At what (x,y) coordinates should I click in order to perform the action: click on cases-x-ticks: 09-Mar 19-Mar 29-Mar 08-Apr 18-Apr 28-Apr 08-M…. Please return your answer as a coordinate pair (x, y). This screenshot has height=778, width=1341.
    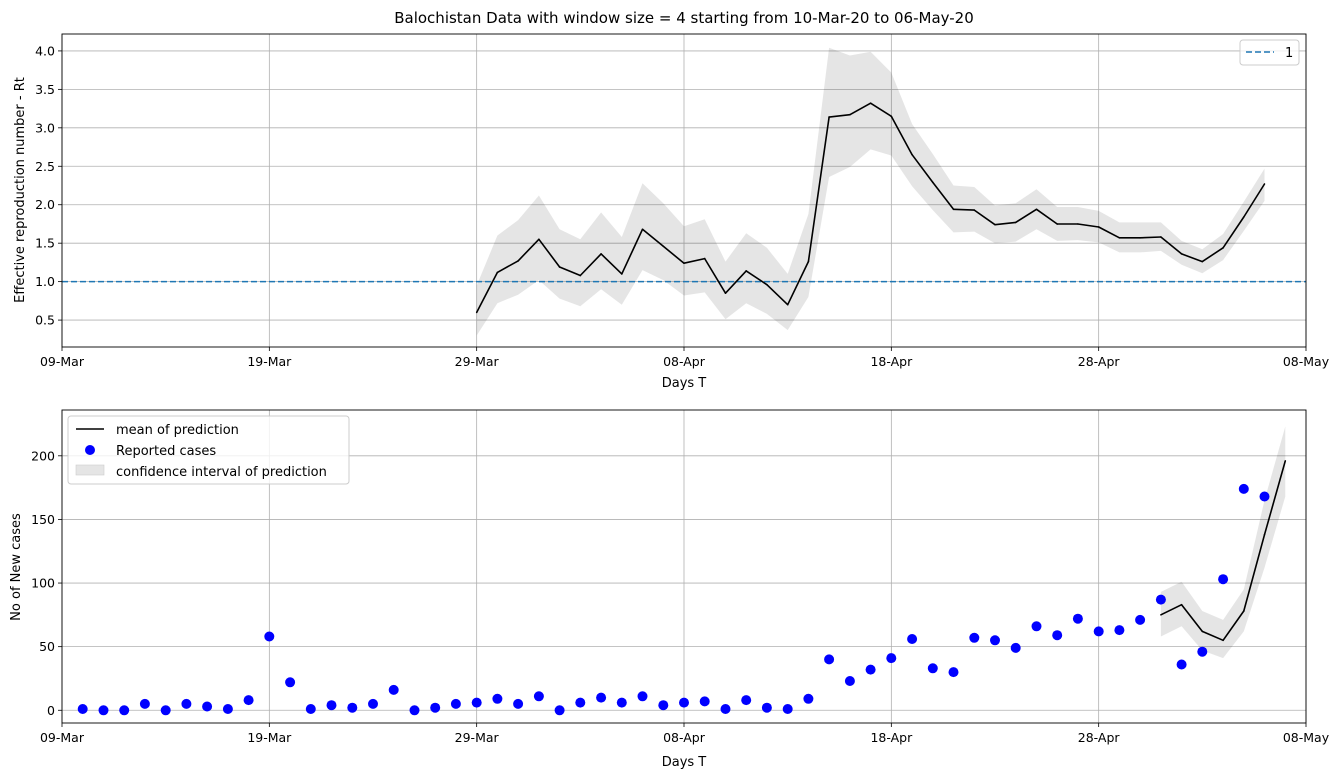
    Looking at the image, I should click on (685, 734).